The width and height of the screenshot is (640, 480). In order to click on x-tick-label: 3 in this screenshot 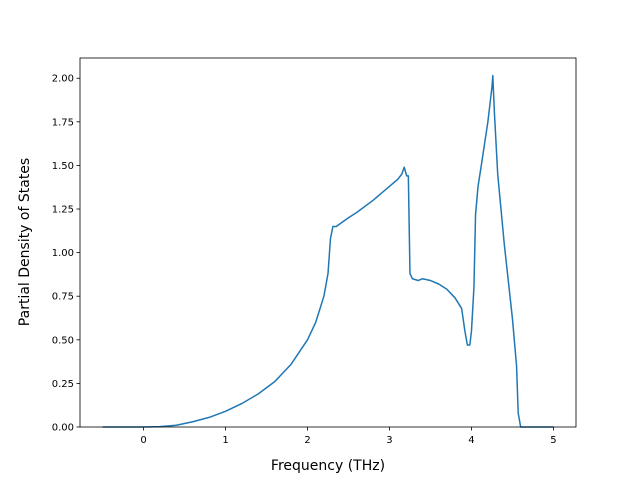, I will do `click(389, 440)`.